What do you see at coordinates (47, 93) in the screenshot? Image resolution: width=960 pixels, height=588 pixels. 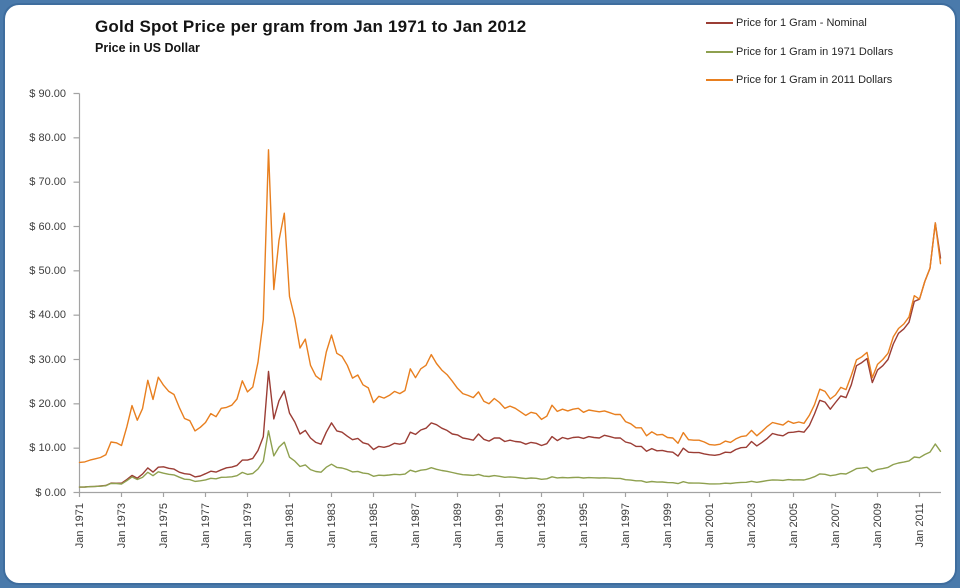 I see `y-axis-label: $ 90.00` at bounding box center [47, 93].